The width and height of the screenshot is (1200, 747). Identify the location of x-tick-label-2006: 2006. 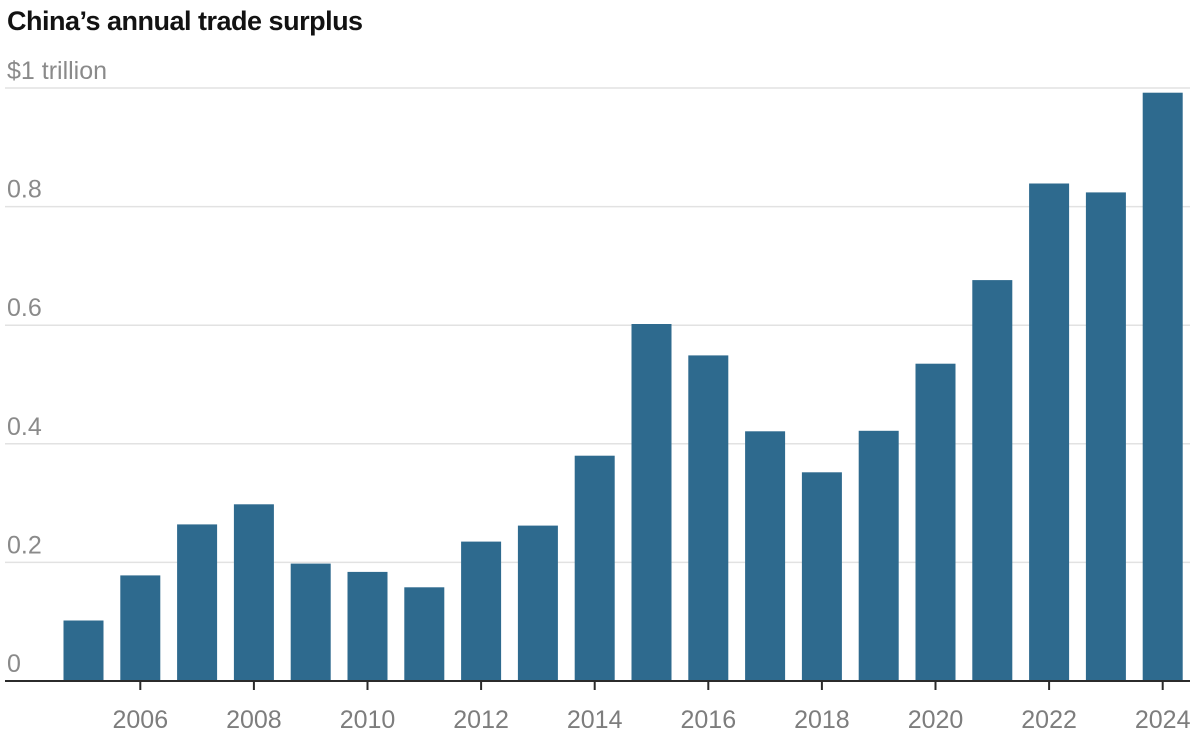
(140, 720).